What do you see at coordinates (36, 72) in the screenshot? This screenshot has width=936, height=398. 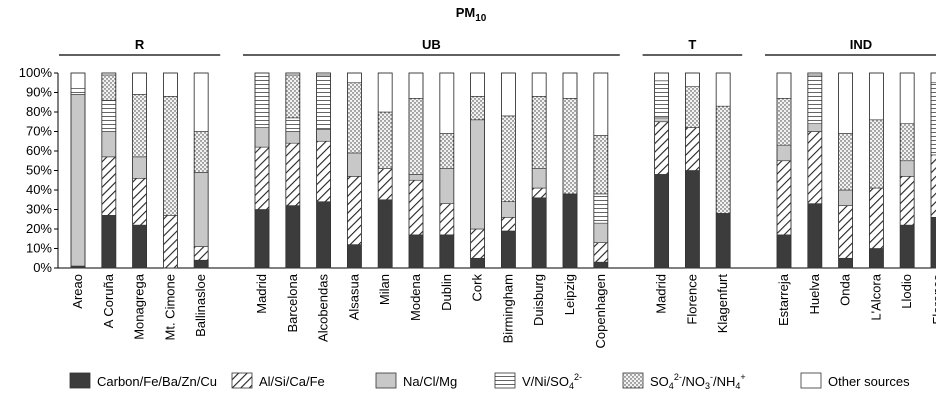 I see `y-tick-label: 100%` at bounding box center [36, 72].